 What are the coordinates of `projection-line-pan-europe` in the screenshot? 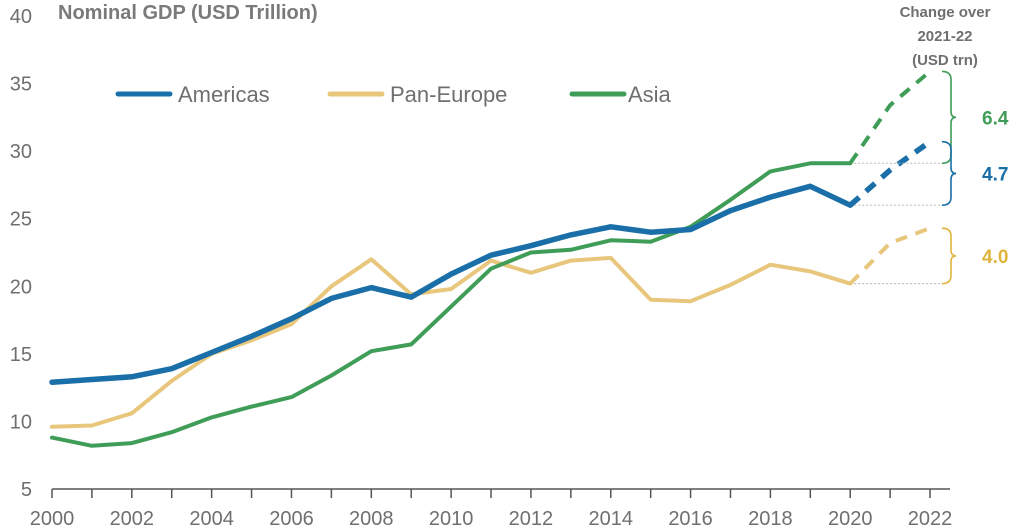 It's located at (889, 256).